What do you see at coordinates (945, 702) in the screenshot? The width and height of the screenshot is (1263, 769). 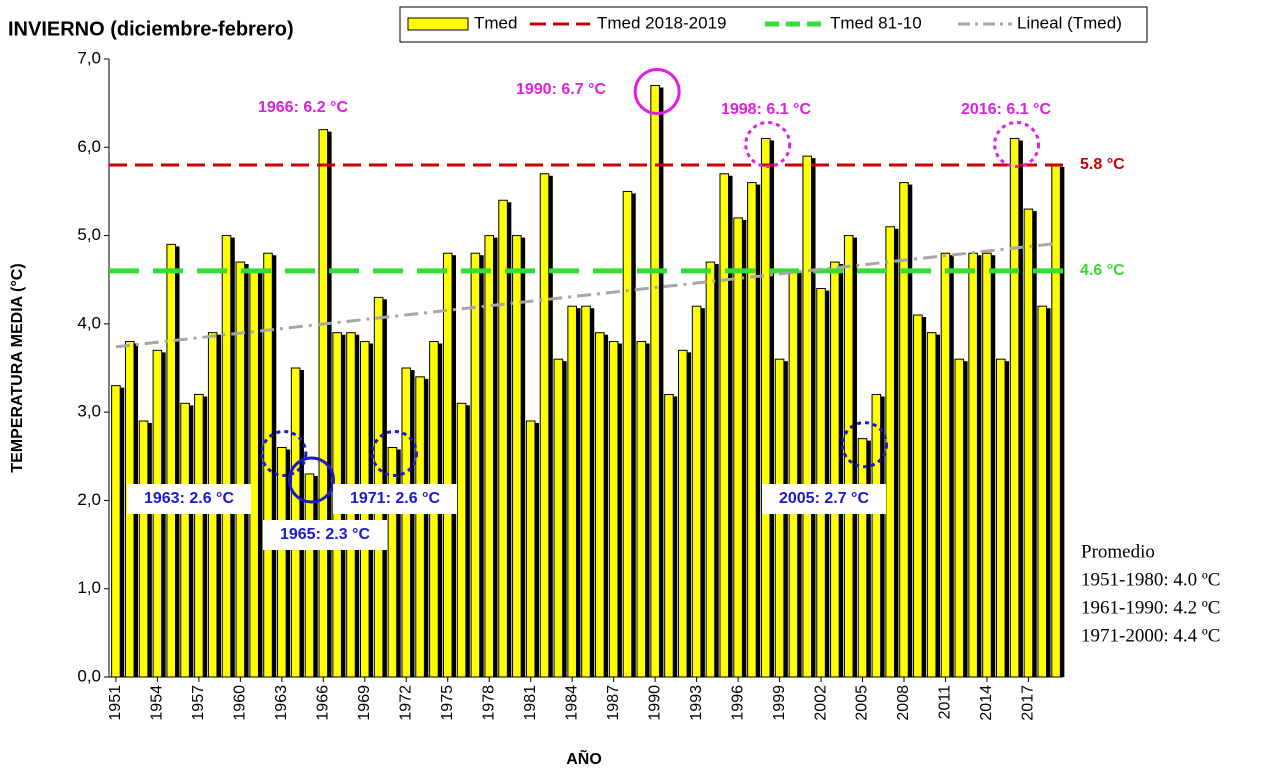 I see `x-tick-label: 2011` at bounding box center [945, 702].